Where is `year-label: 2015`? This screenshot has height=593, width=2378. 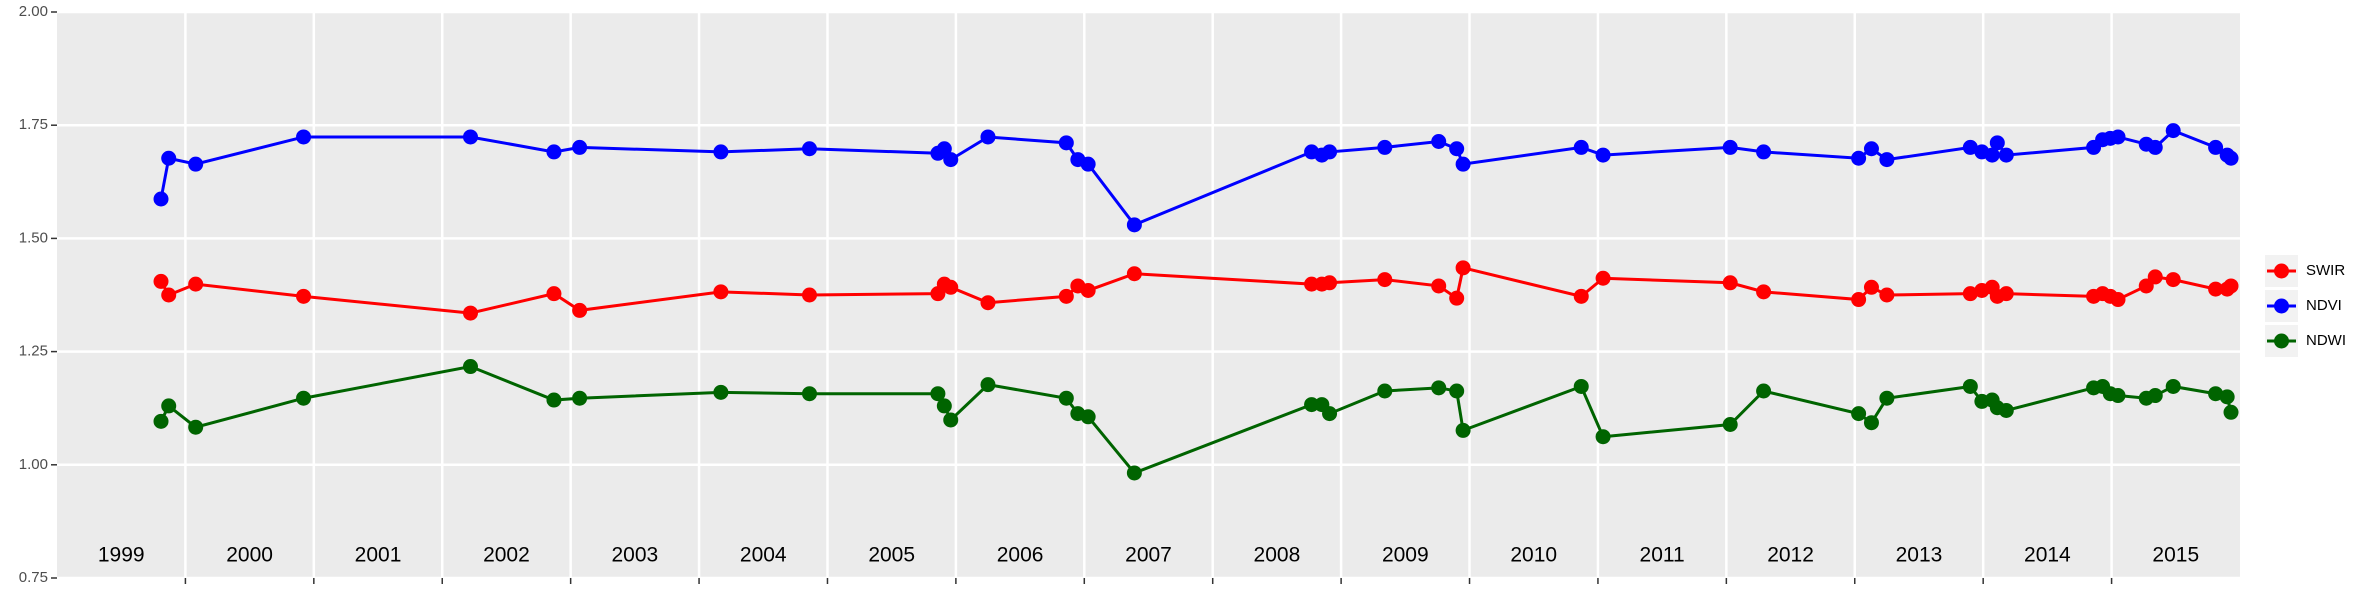 year-label: 2015 is located at coordinates (2175, 555).